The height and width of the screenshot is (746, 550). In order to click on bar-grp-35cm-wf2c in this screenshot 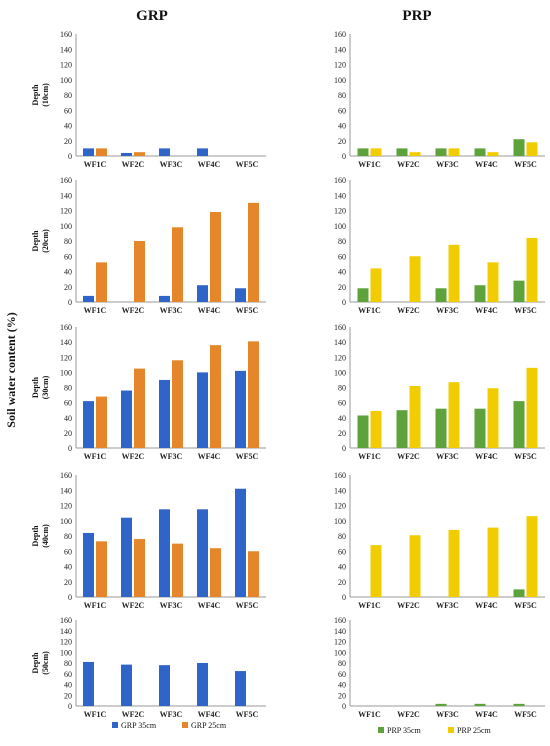, I will do `click(126, 685)`.